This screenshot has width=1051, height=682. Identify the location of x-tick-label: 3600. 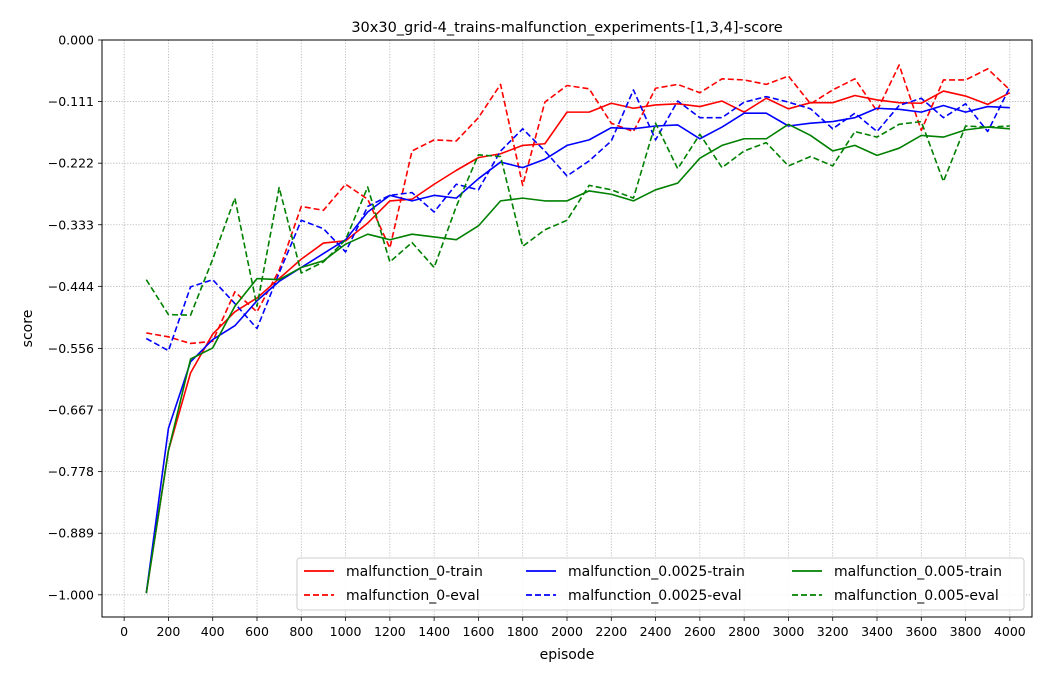
(921, 631).